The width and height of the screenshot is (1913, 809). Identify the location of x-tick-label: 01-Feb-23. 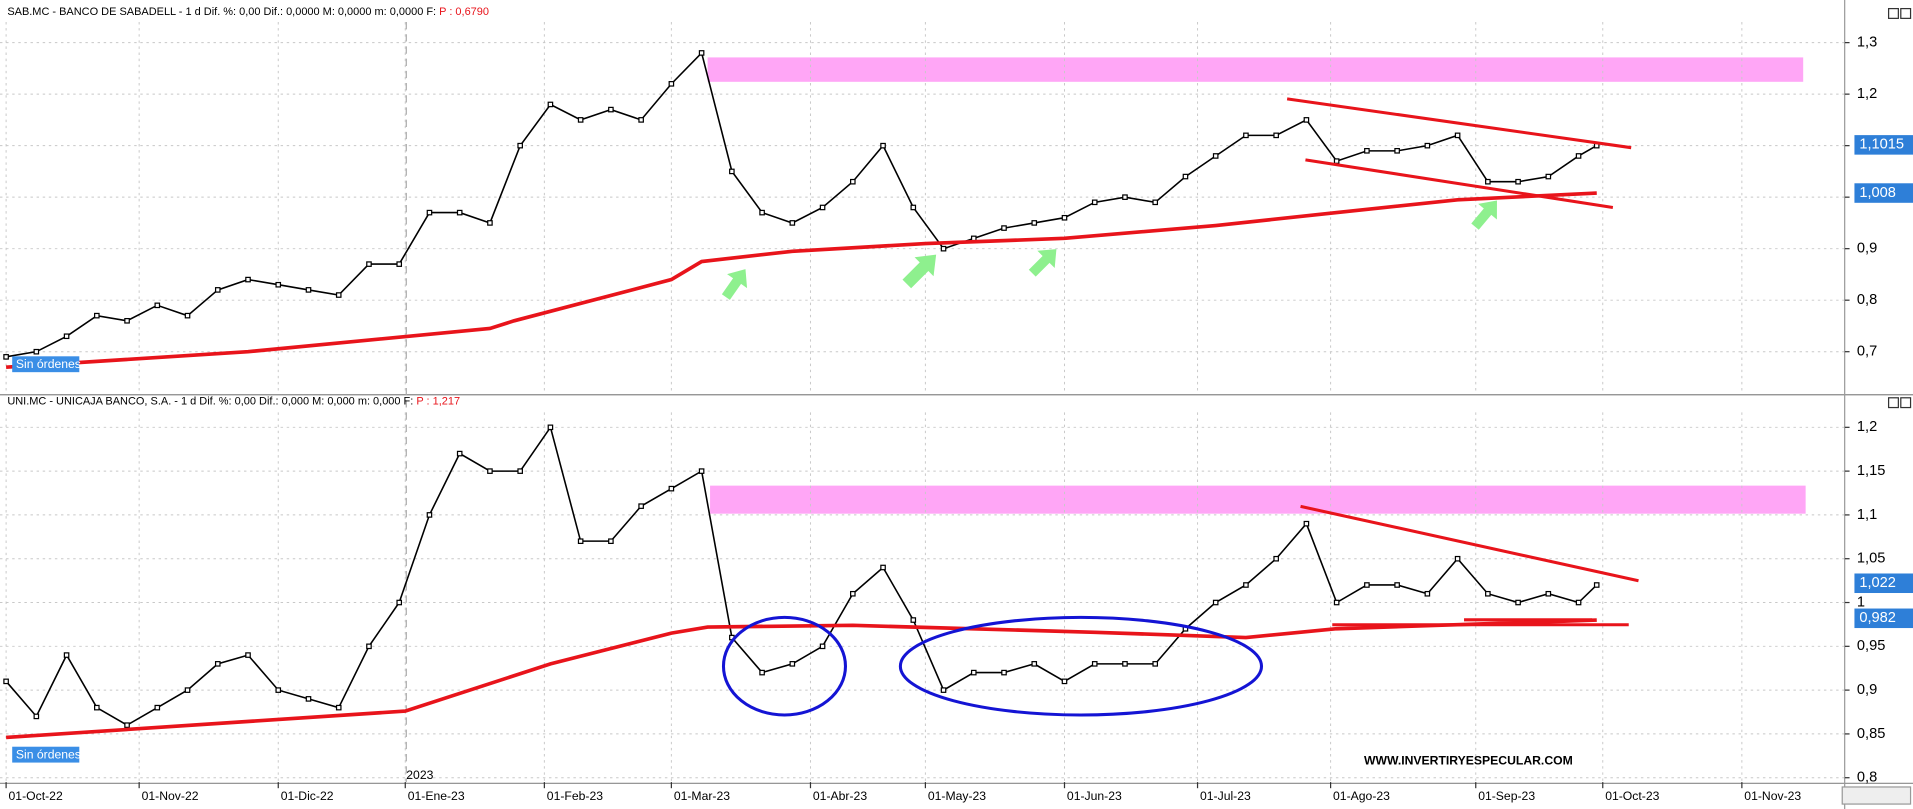
(575, 796).